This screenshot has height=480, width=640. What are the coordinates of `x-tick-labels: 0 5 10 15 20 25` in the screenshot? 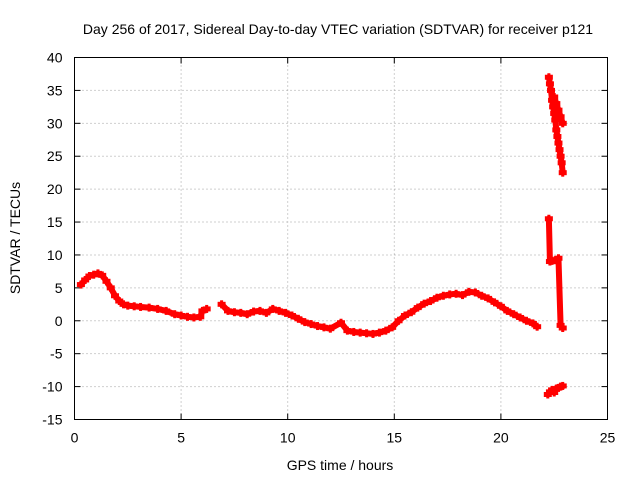 It's located at (343, 438).